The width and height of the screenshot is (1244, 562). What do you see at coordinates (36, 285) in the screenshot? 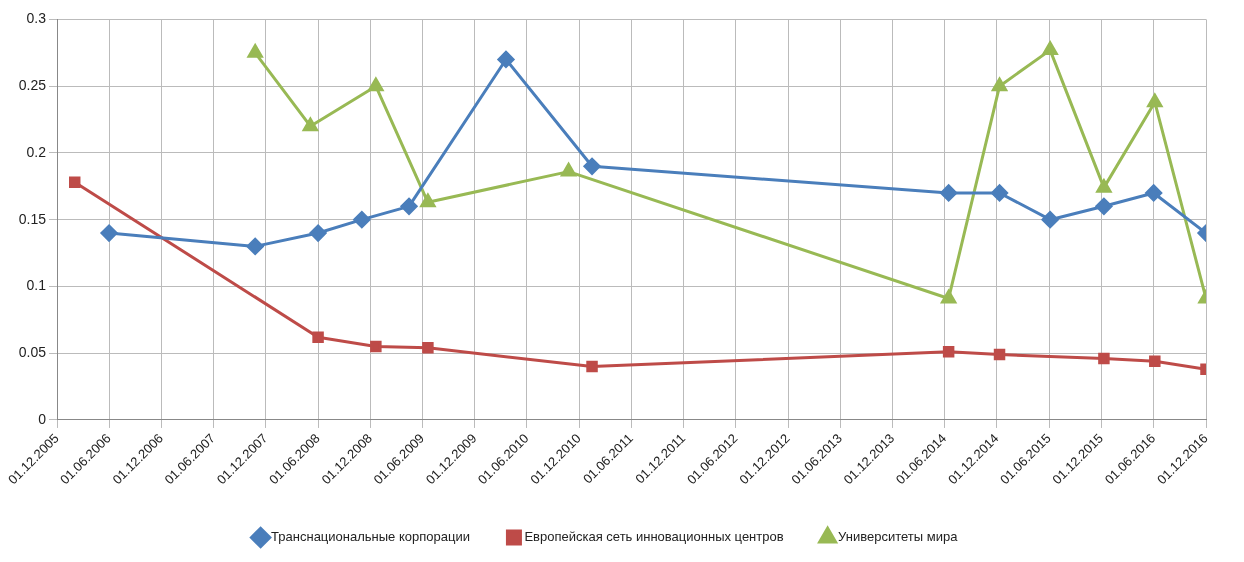
I see `y-tick-label: 0.1` at bounding box center [36, 285].